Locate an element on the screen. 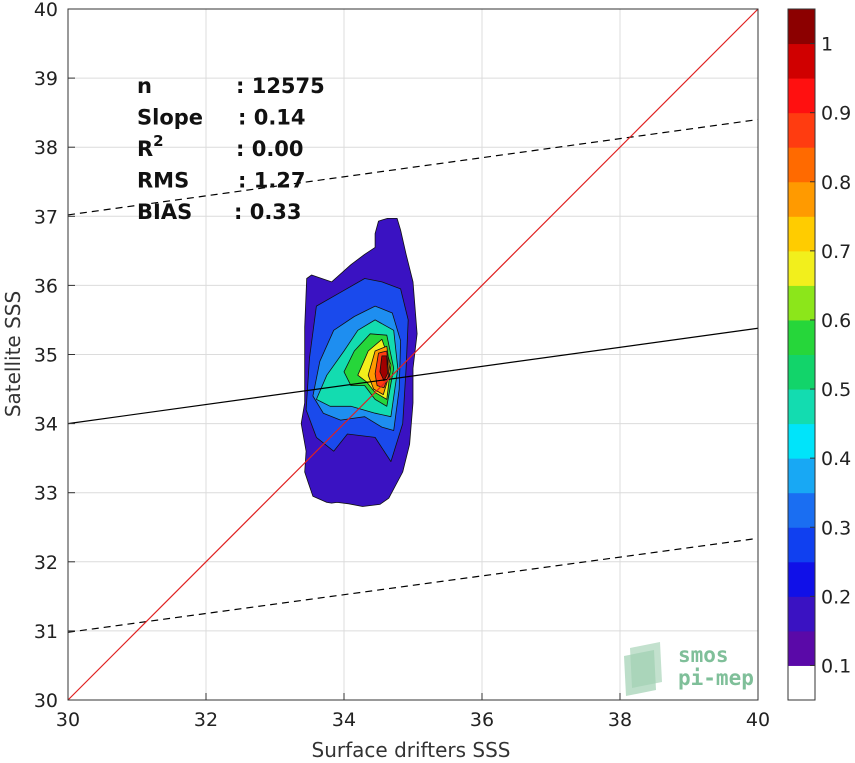 Image resolution: width=855 pixels, height=763 pixels. x-axis-ticks: 30 32 34 36 38 40 is located at coordinates (413, 712).